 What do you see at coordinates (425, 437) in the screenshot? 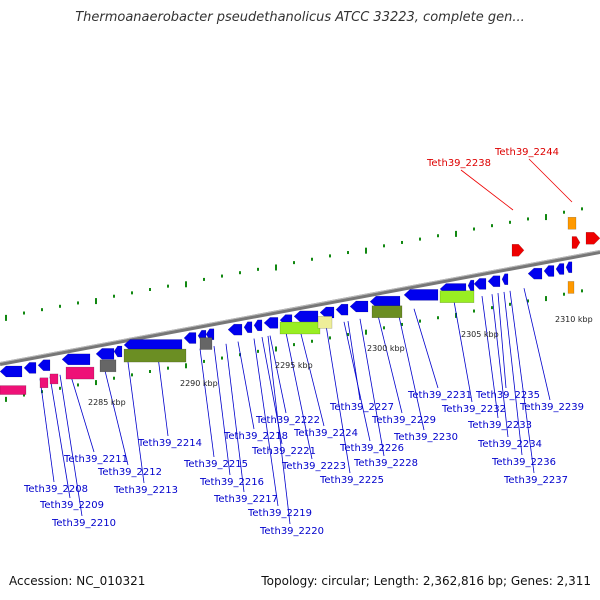
I see `gene-label: Teth39_2230` at bounding box center [425, 437].